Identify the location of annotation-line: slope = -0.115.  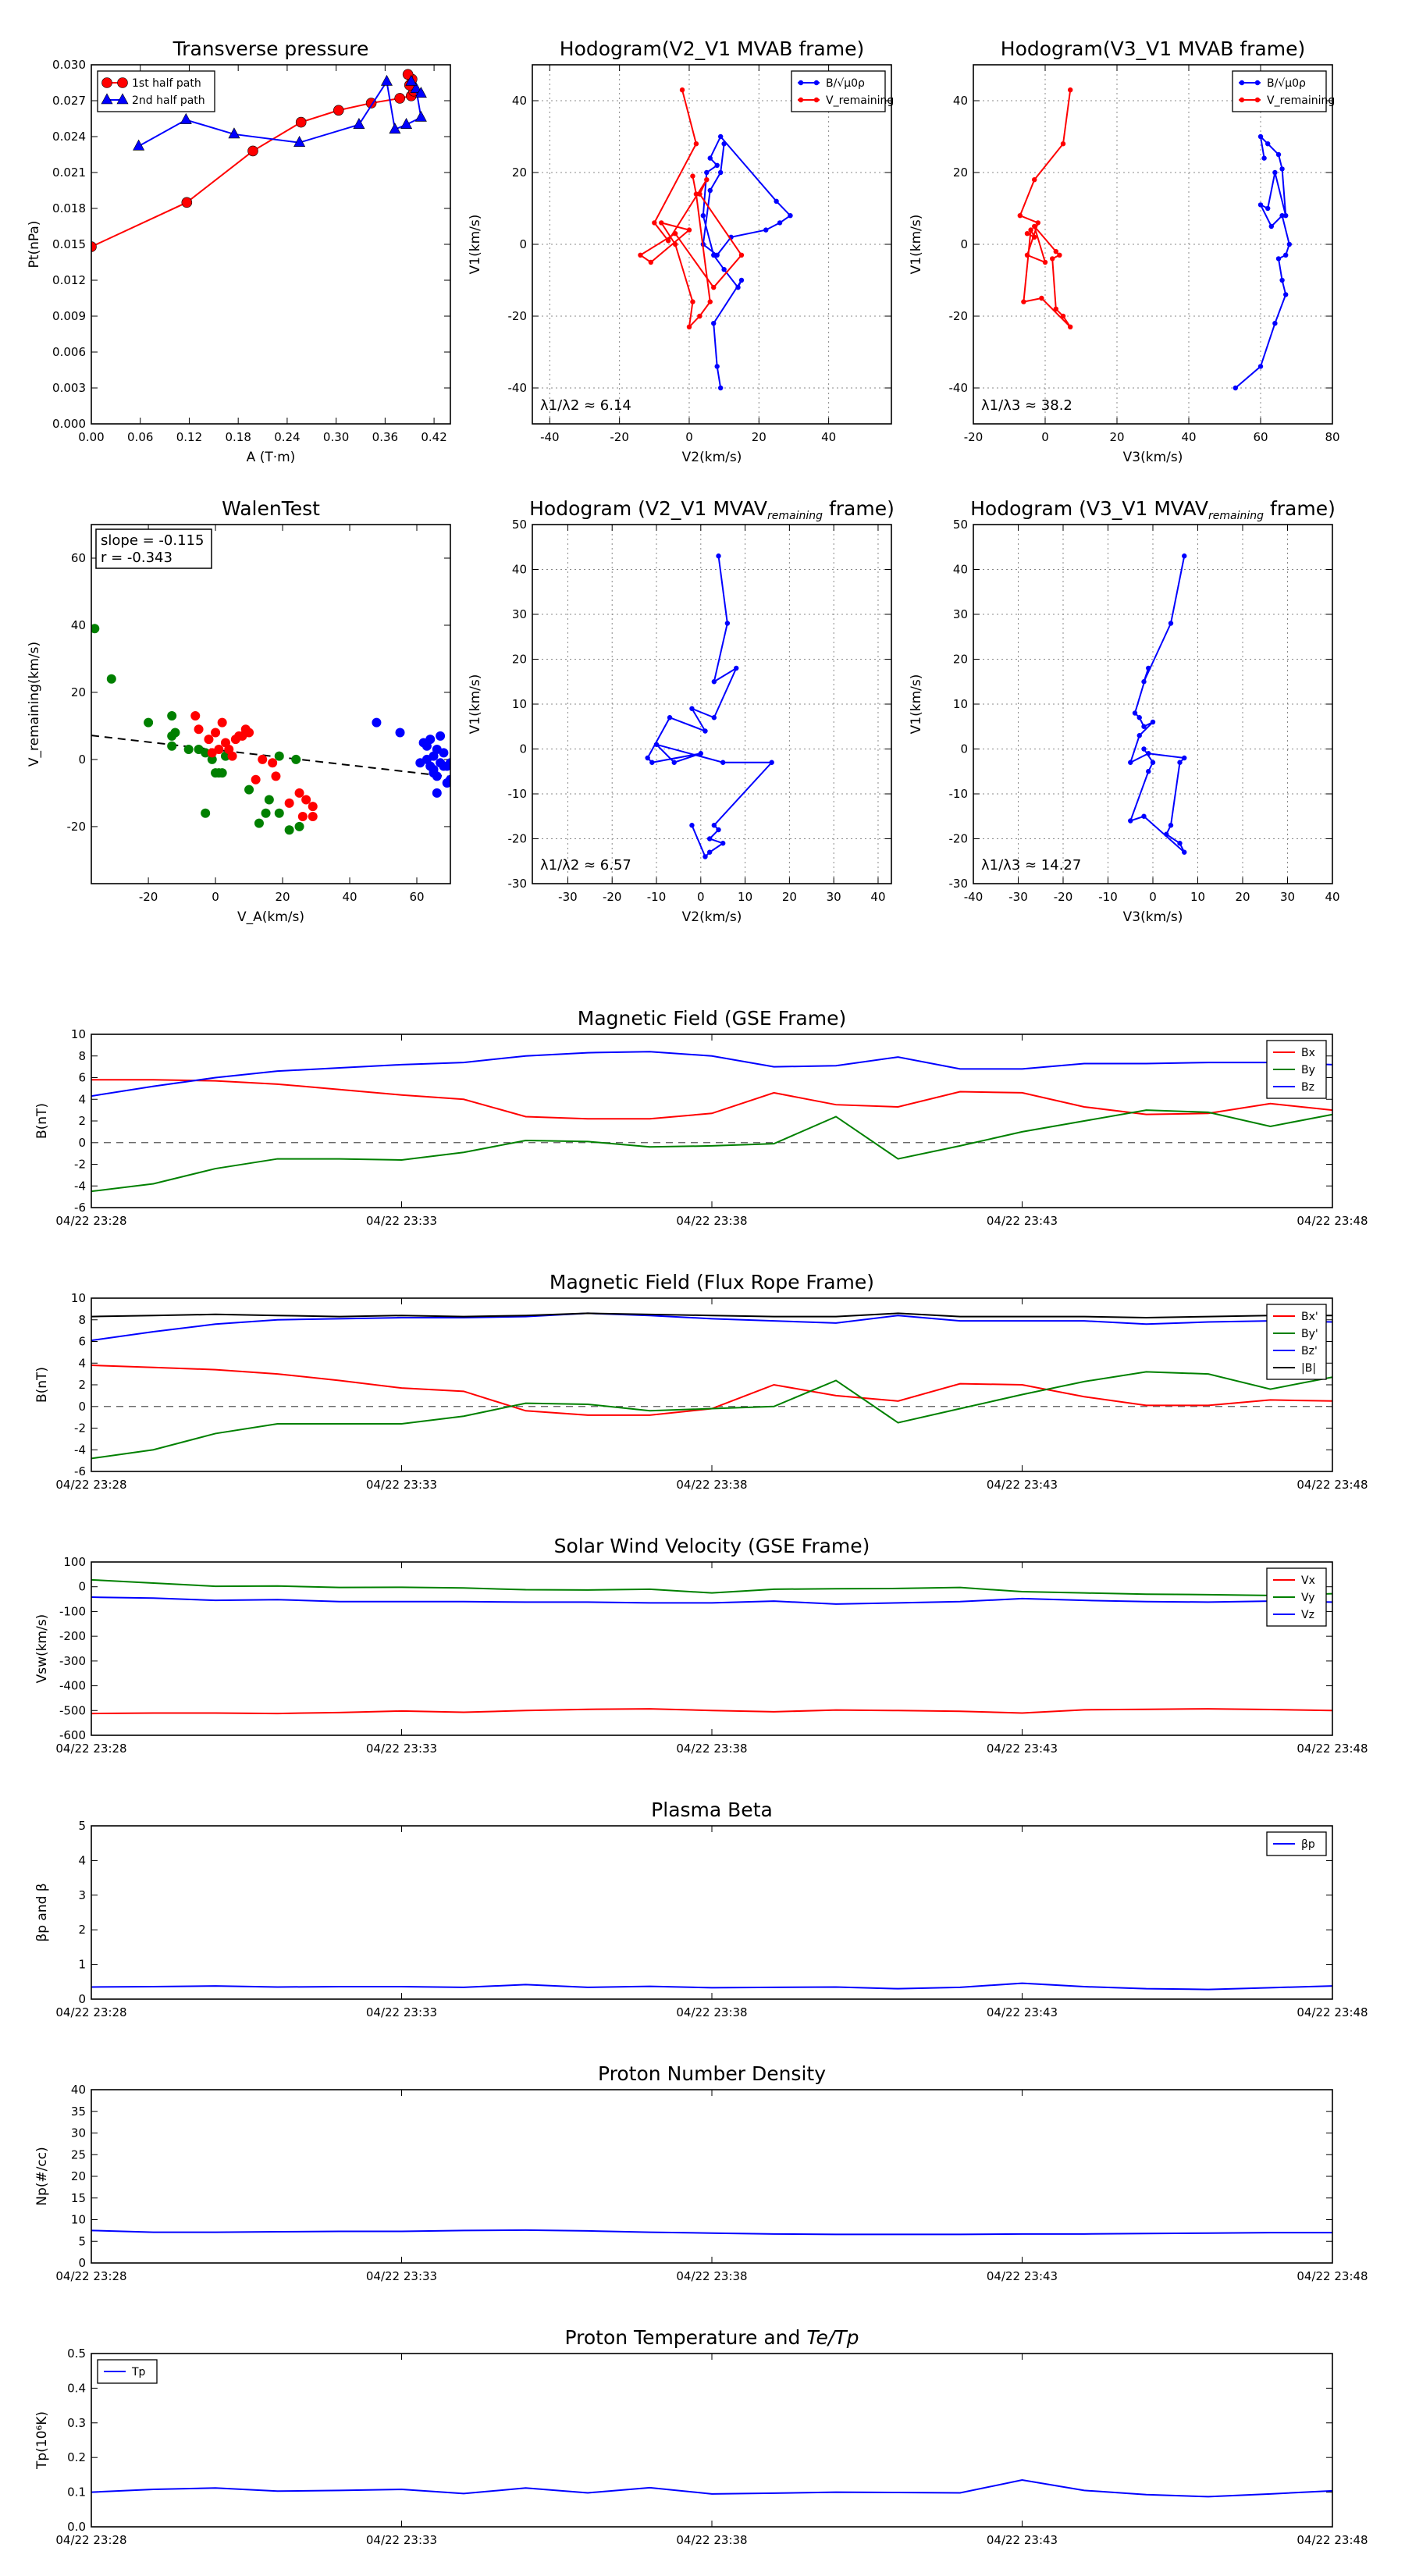
(153, 540).